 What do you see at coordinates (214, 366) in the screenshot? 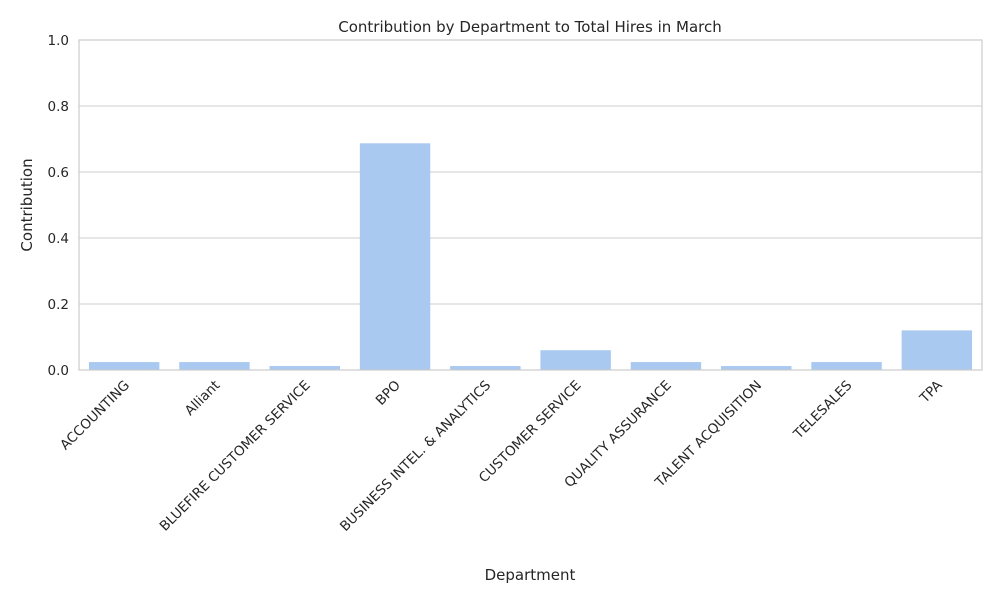
I see `bar-alliant` at bounding box center [214, 366].